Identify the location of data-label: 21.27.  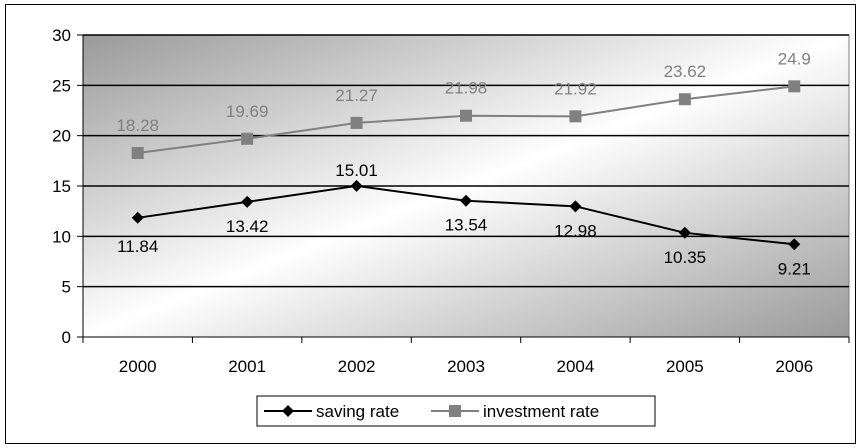
(356, 95).